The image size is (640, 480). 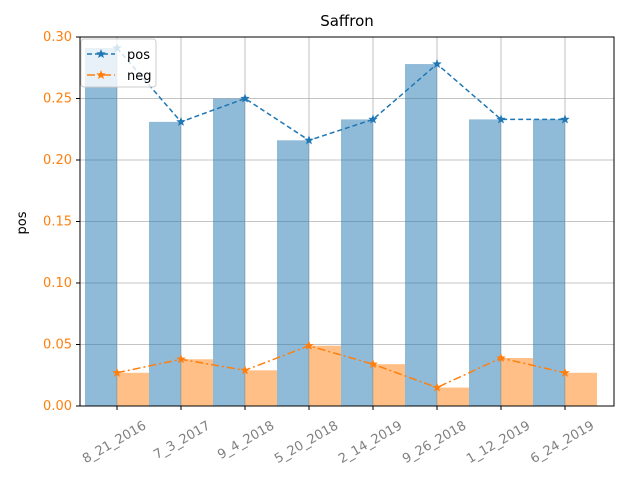 What do you see at coordinates (138, 55) in the screenshot?
I see `legend-pos-label: pos` at bounding box center [138, 55].